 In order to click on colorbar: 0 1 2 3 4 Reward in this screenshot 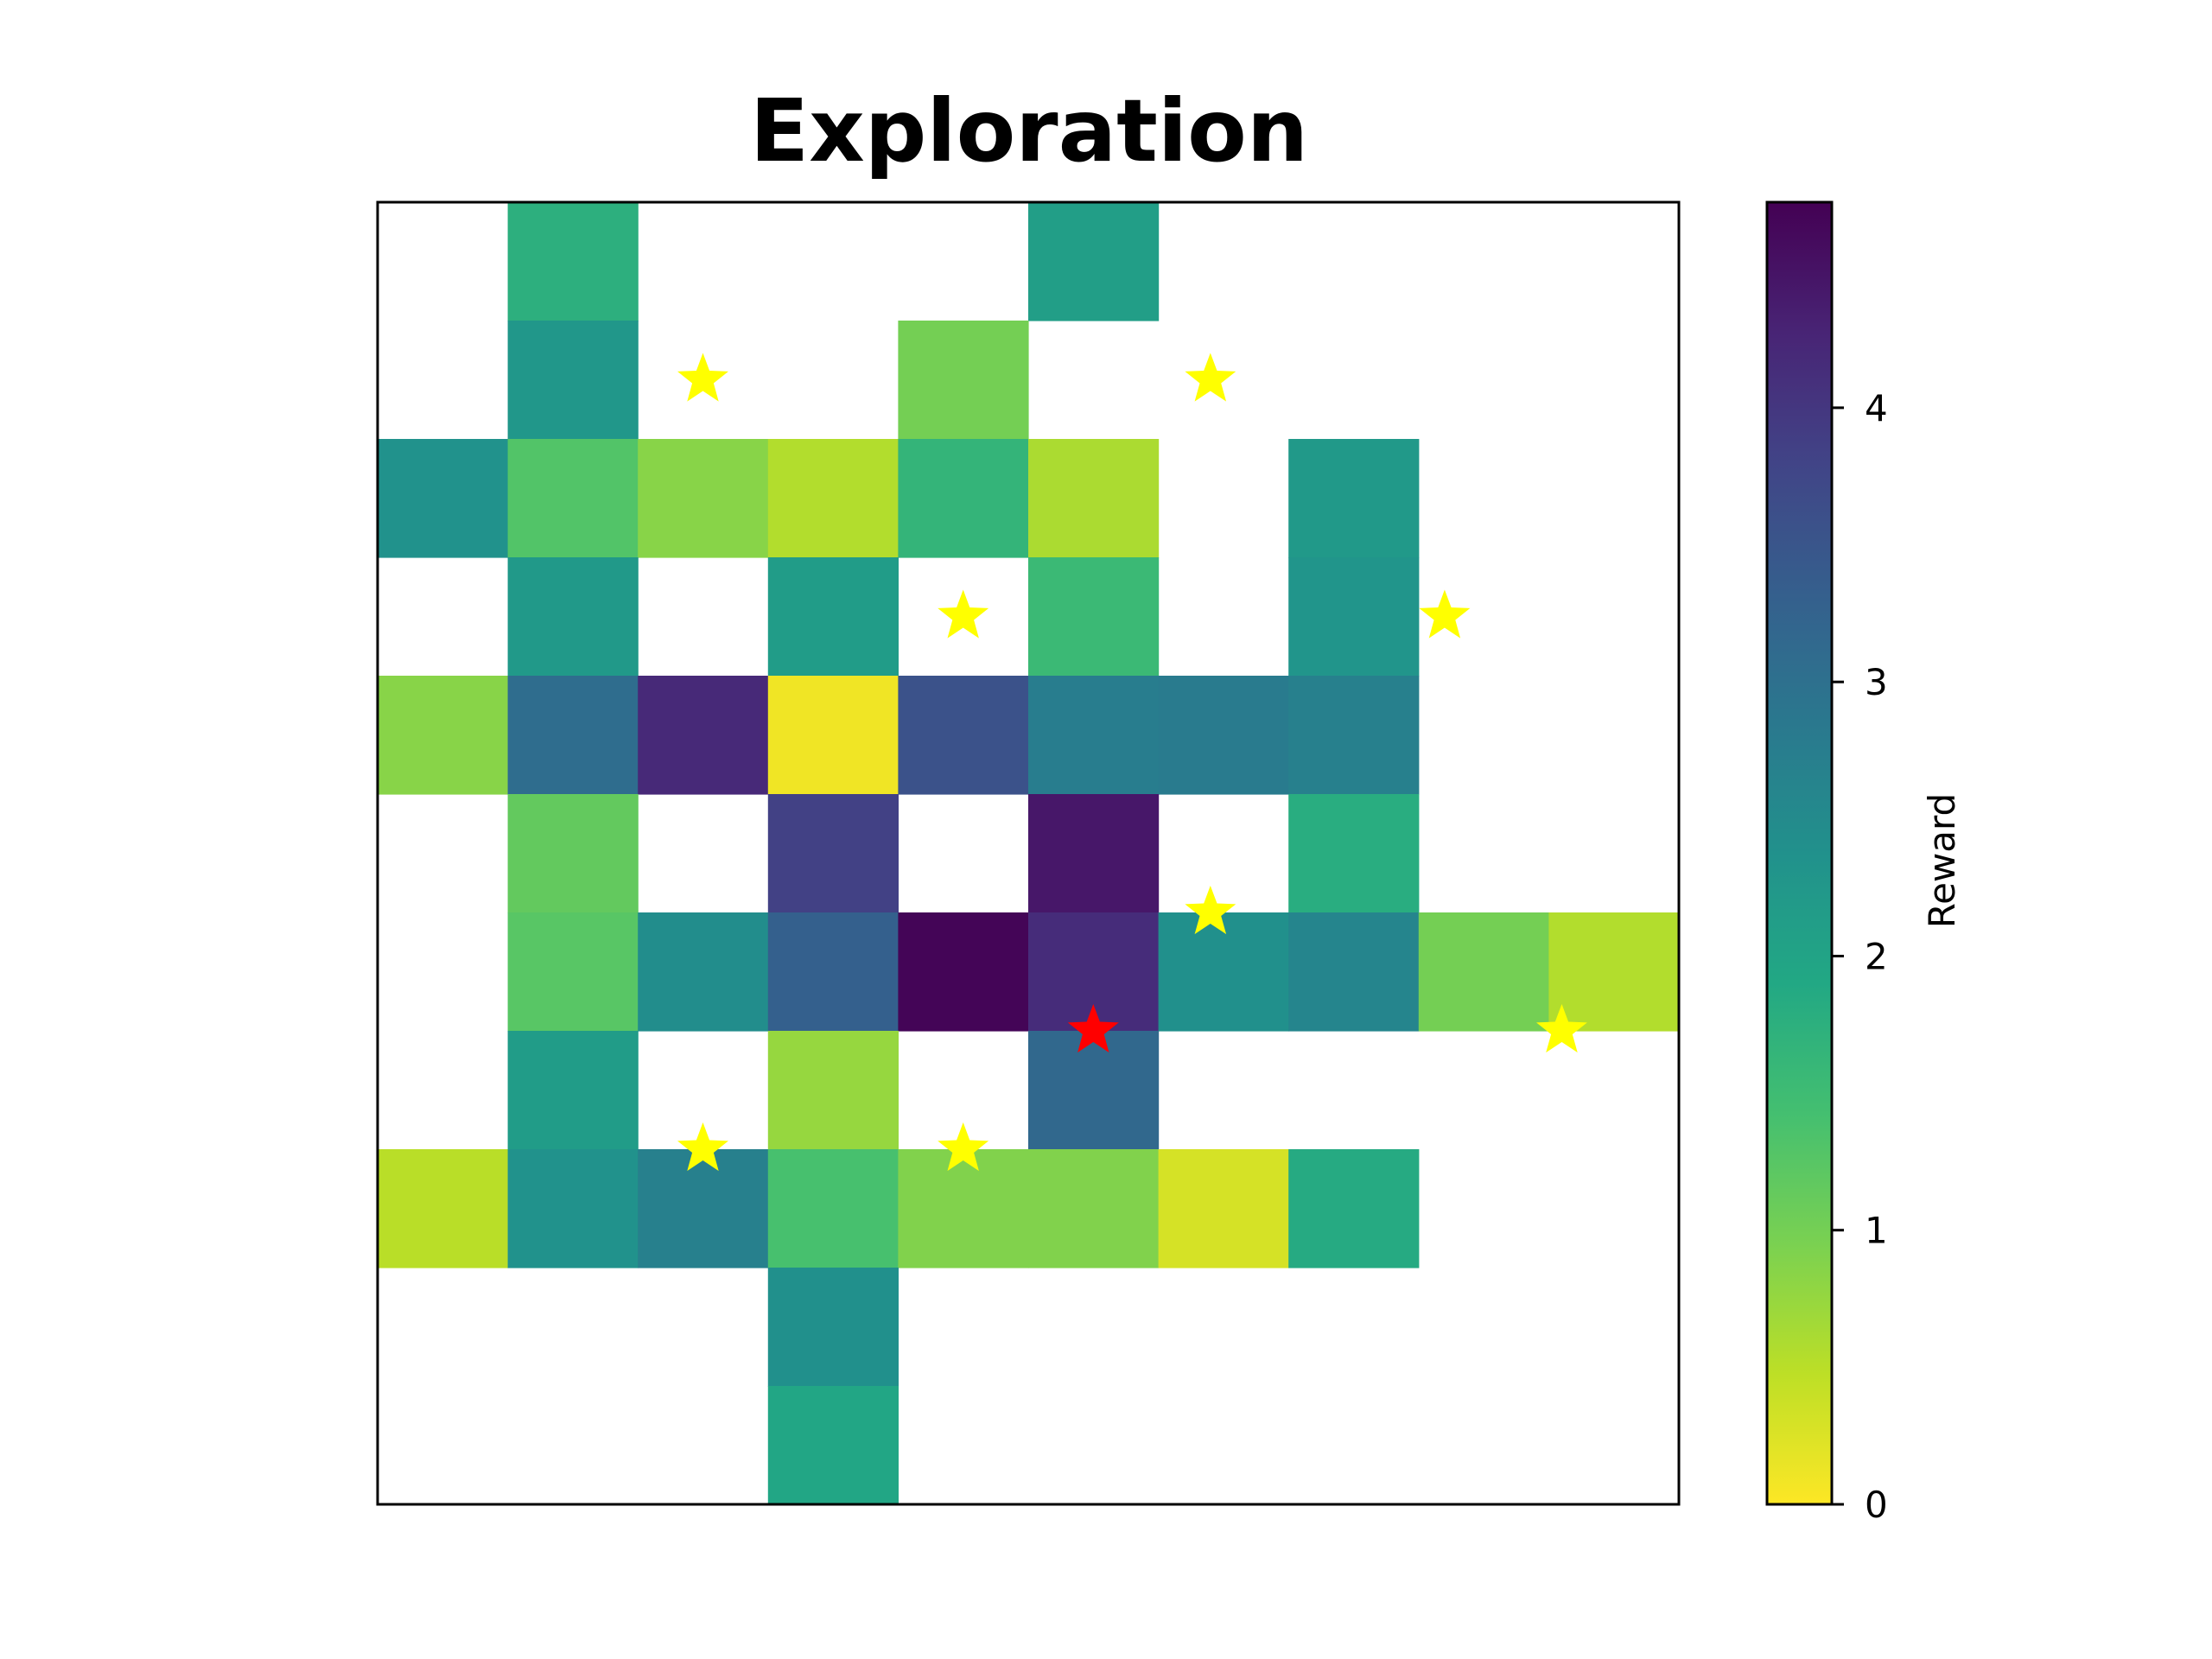, I will do `click(1864, 863)`.